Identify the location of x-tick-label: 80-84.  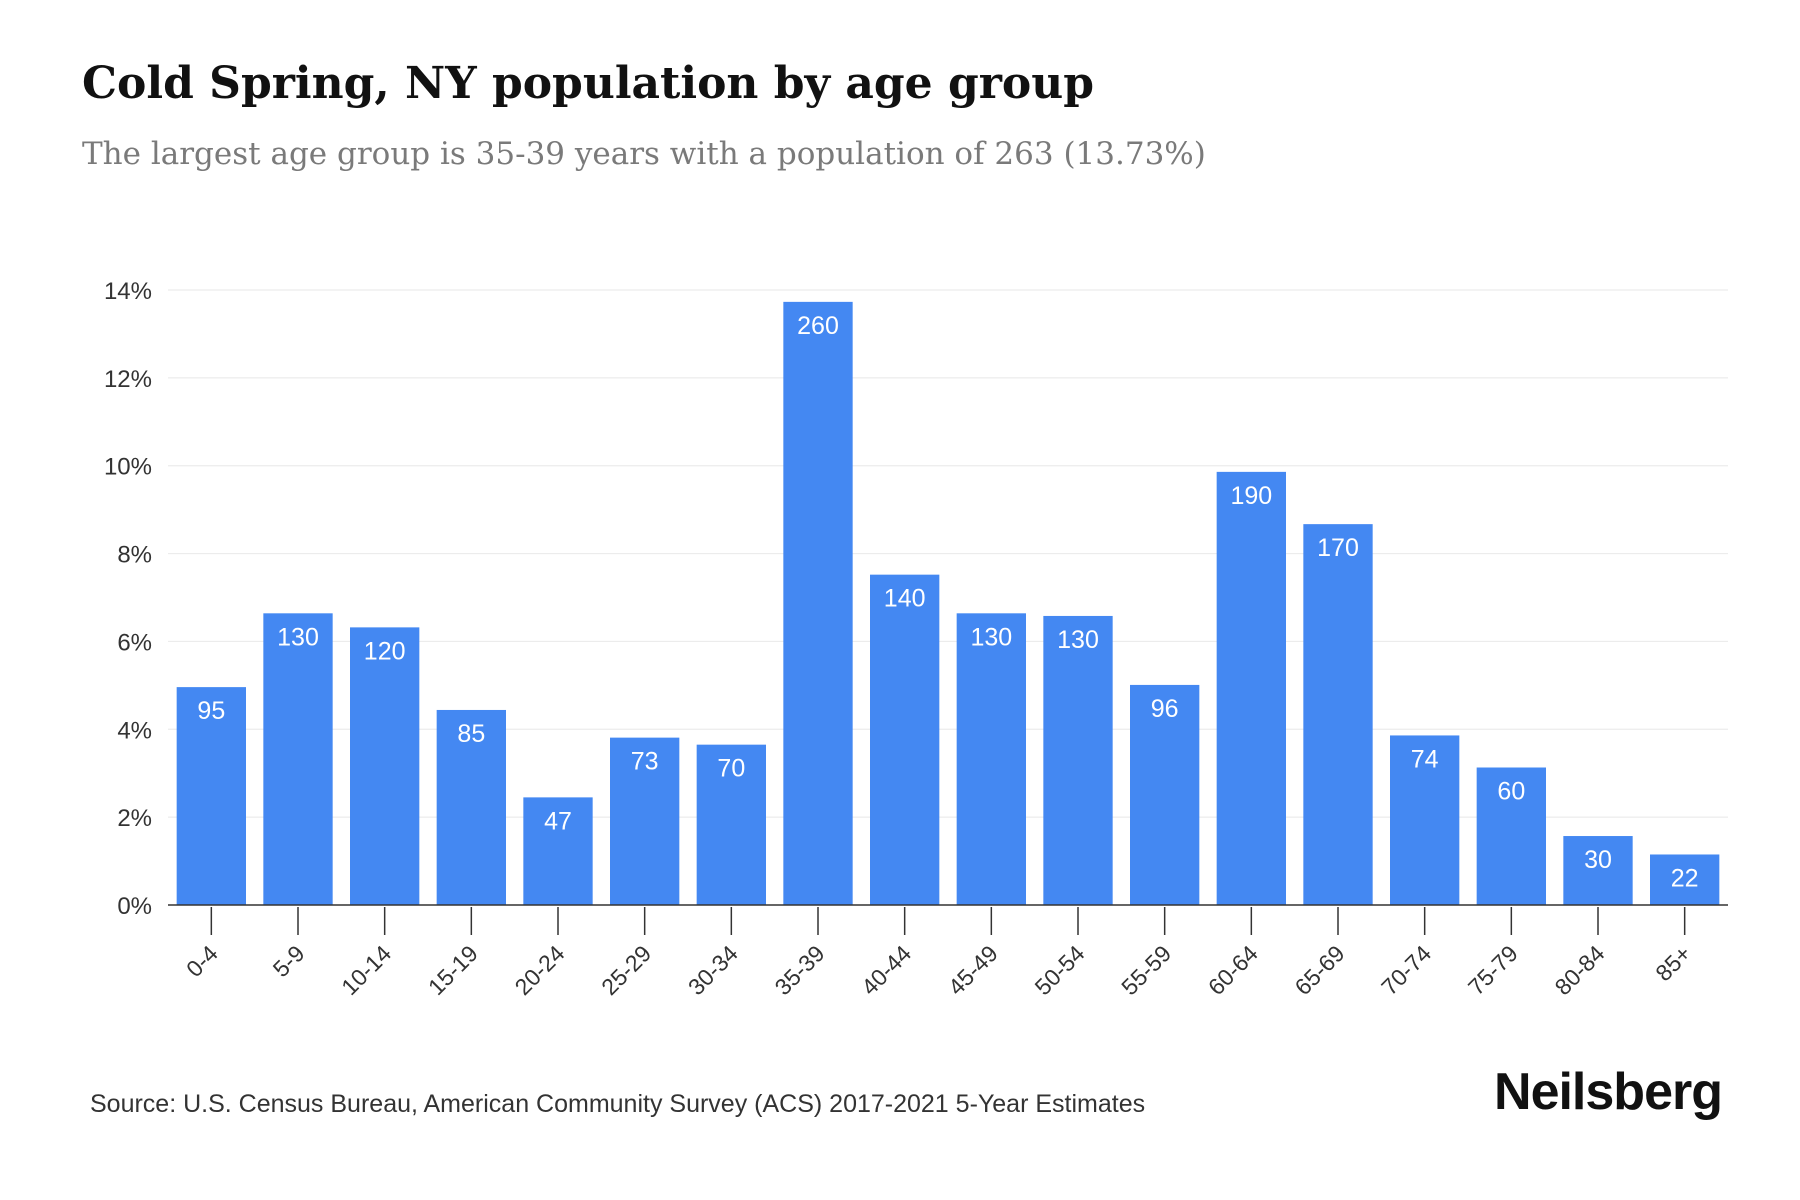
(1580, 970).